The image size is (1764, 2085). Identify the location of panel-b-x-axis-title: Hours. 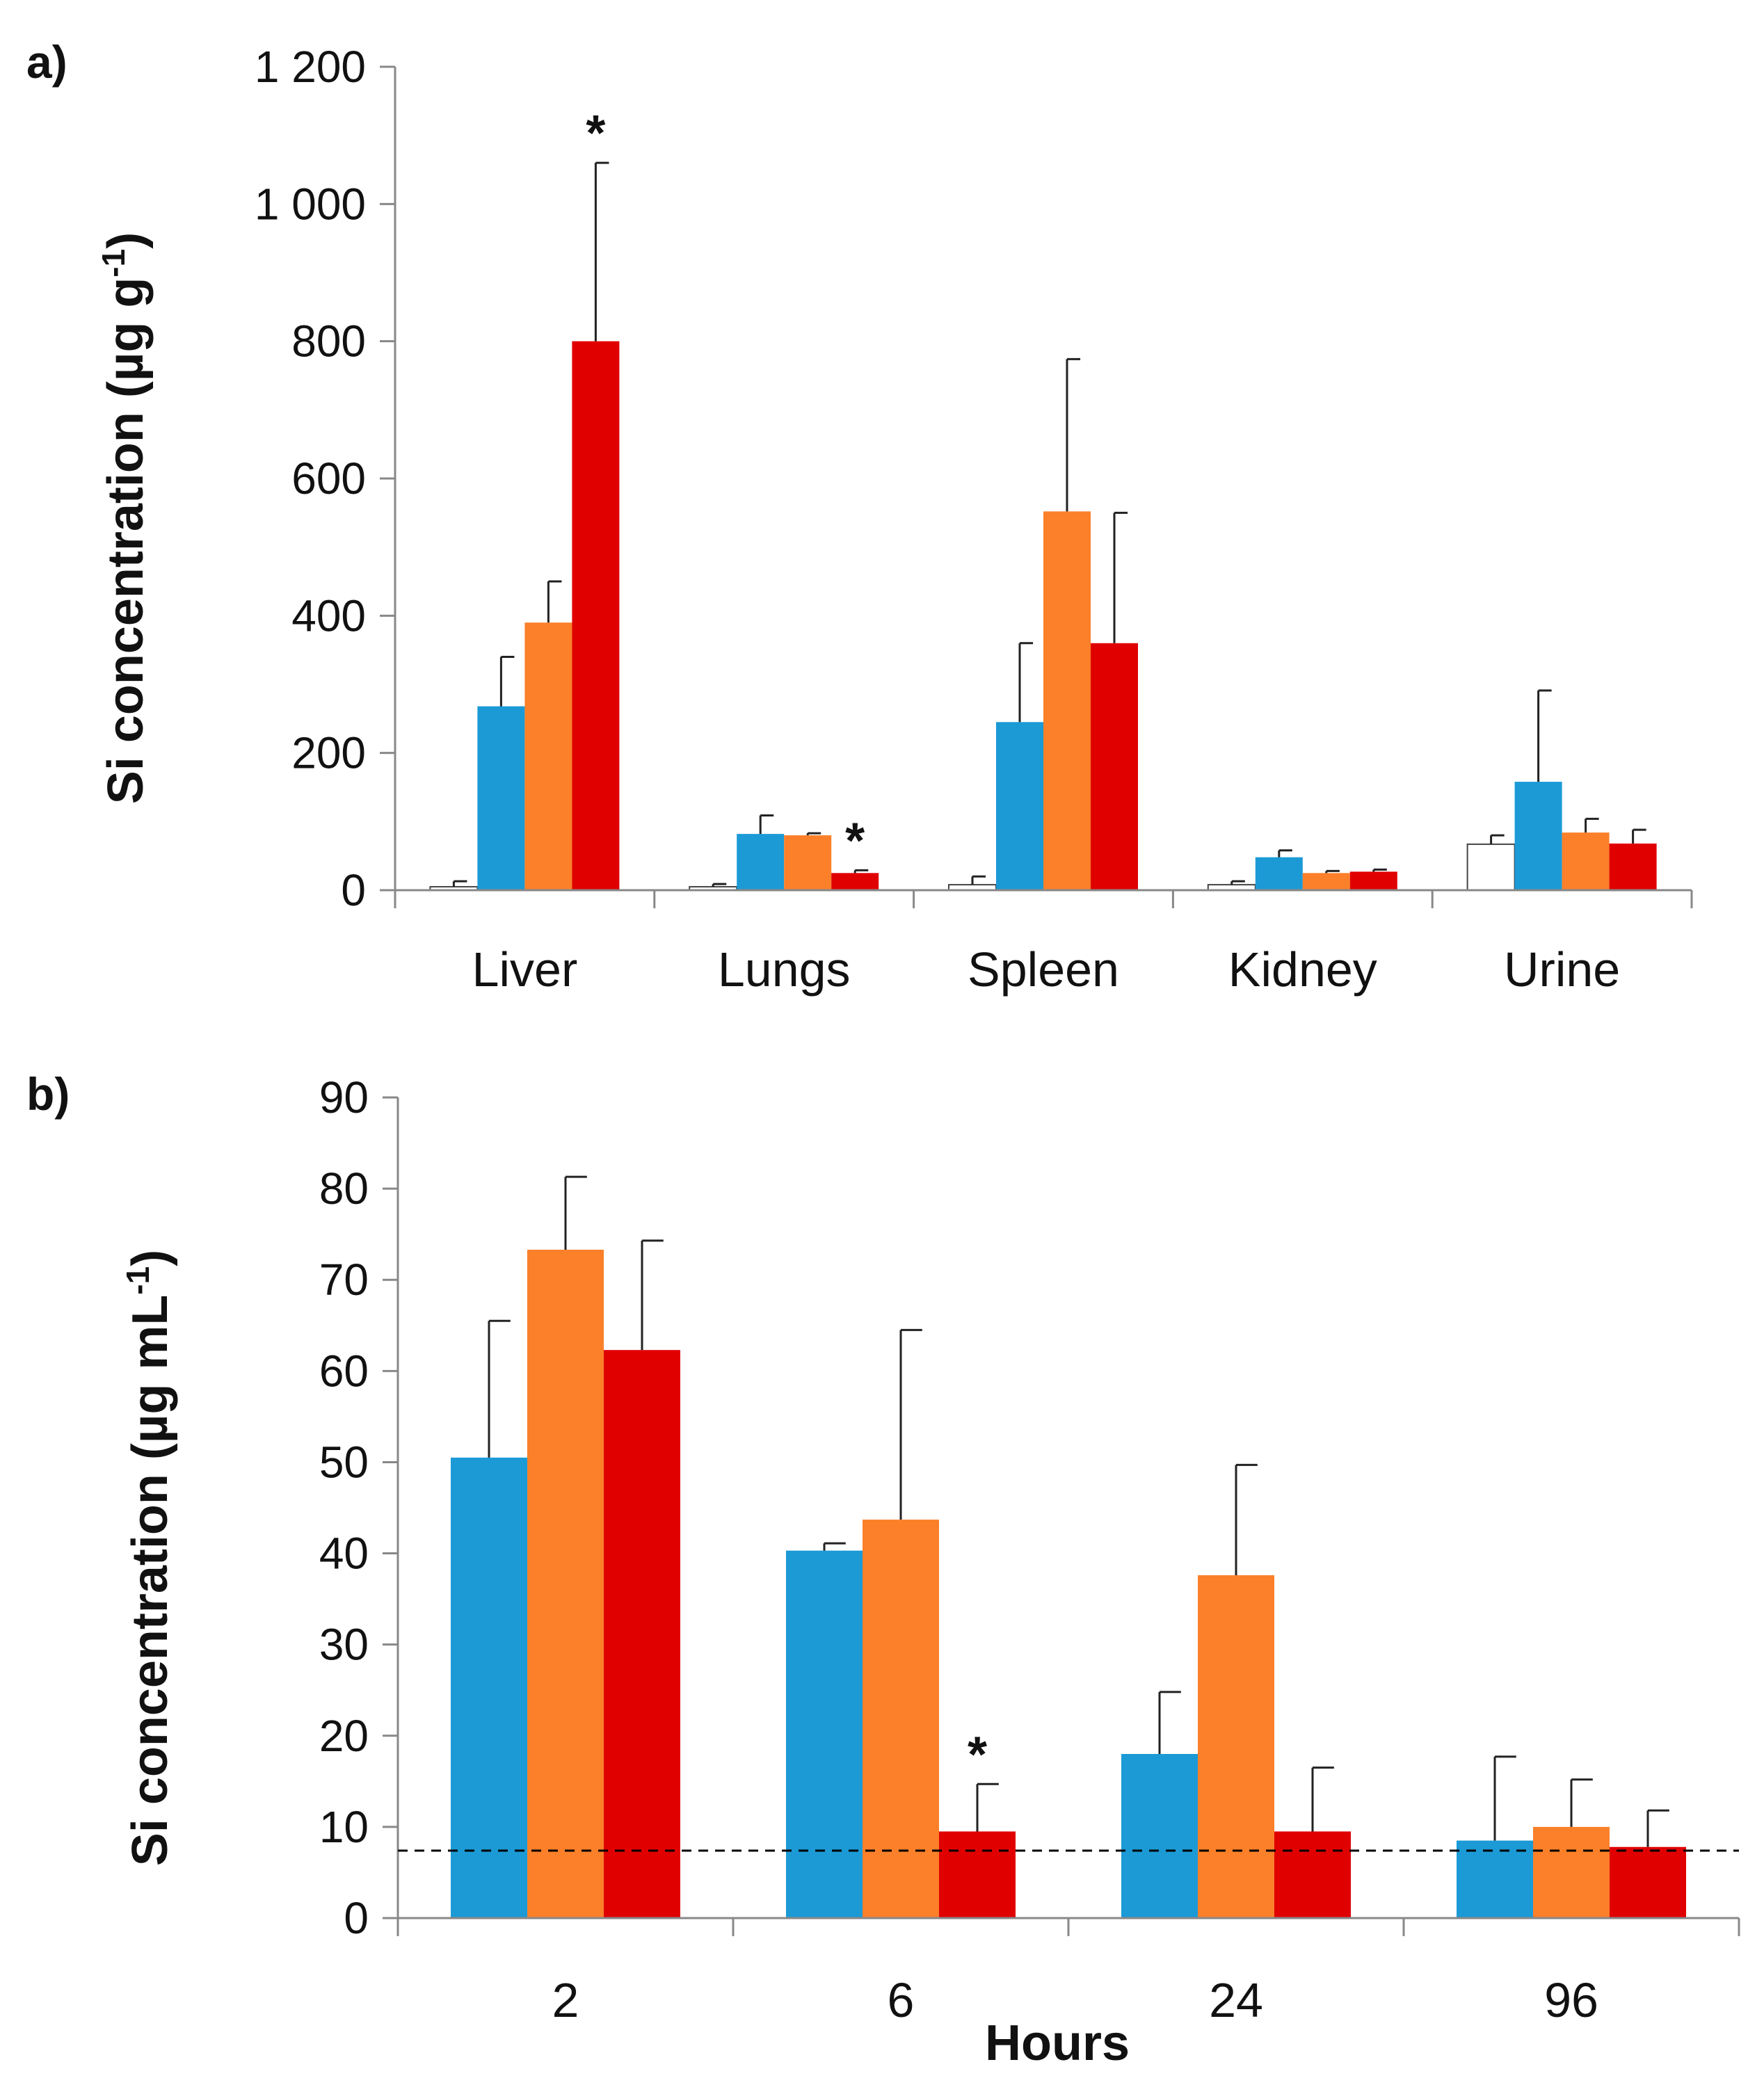
(1057, 2043).